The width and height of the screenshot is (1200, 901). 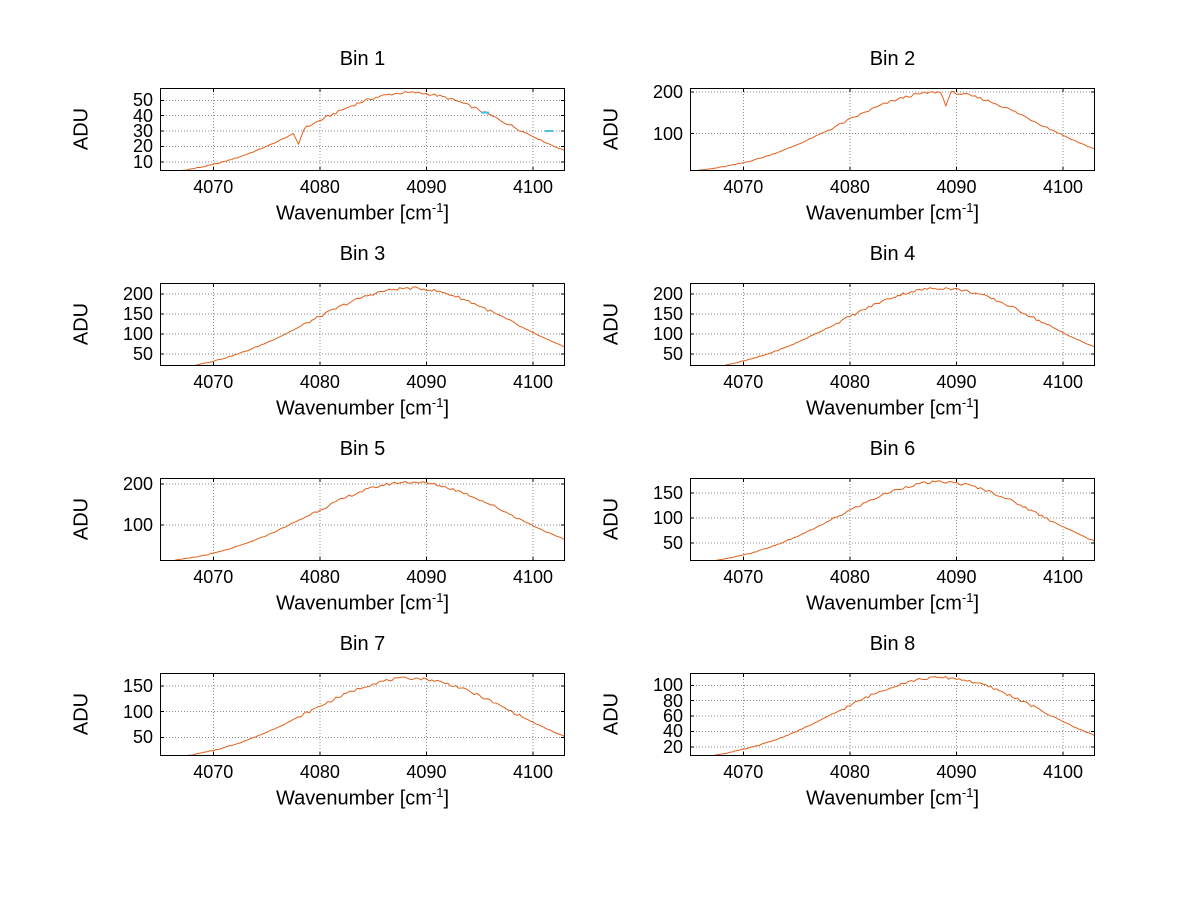 I want to click on y-tick-label: 30, so click(x=142, y=131).